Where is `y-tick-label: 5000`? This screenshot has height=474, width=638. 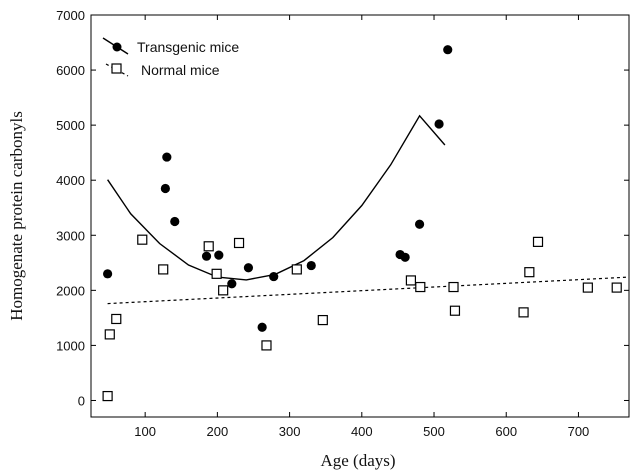
y-tick-label: 5000 is located at coordinates (70, 125).